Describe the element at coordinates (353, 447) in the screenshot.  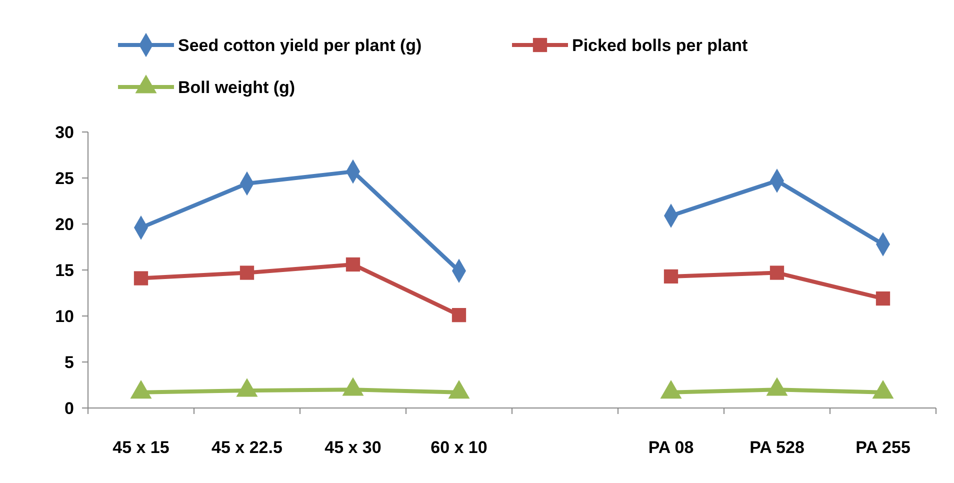
I see `x-tick-label: 45 x 30` at that location.